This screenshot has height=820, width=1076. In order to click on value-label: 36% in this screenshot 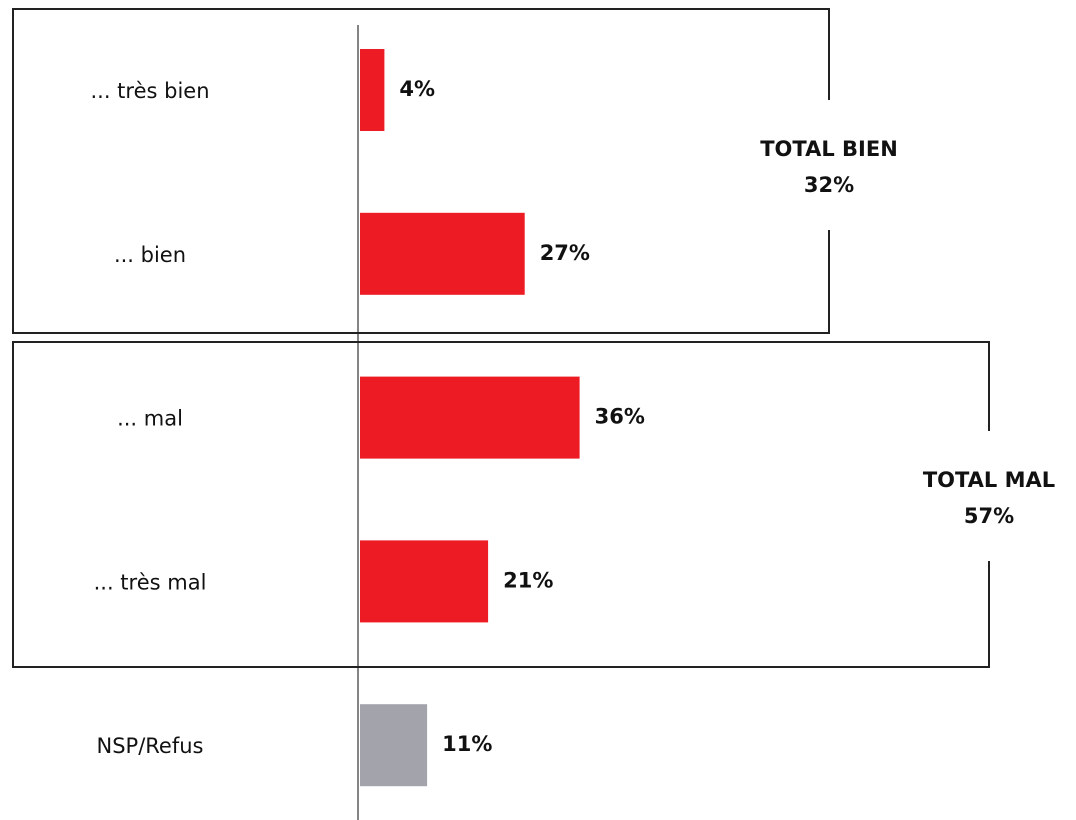, I will do `click(620, 417)`.